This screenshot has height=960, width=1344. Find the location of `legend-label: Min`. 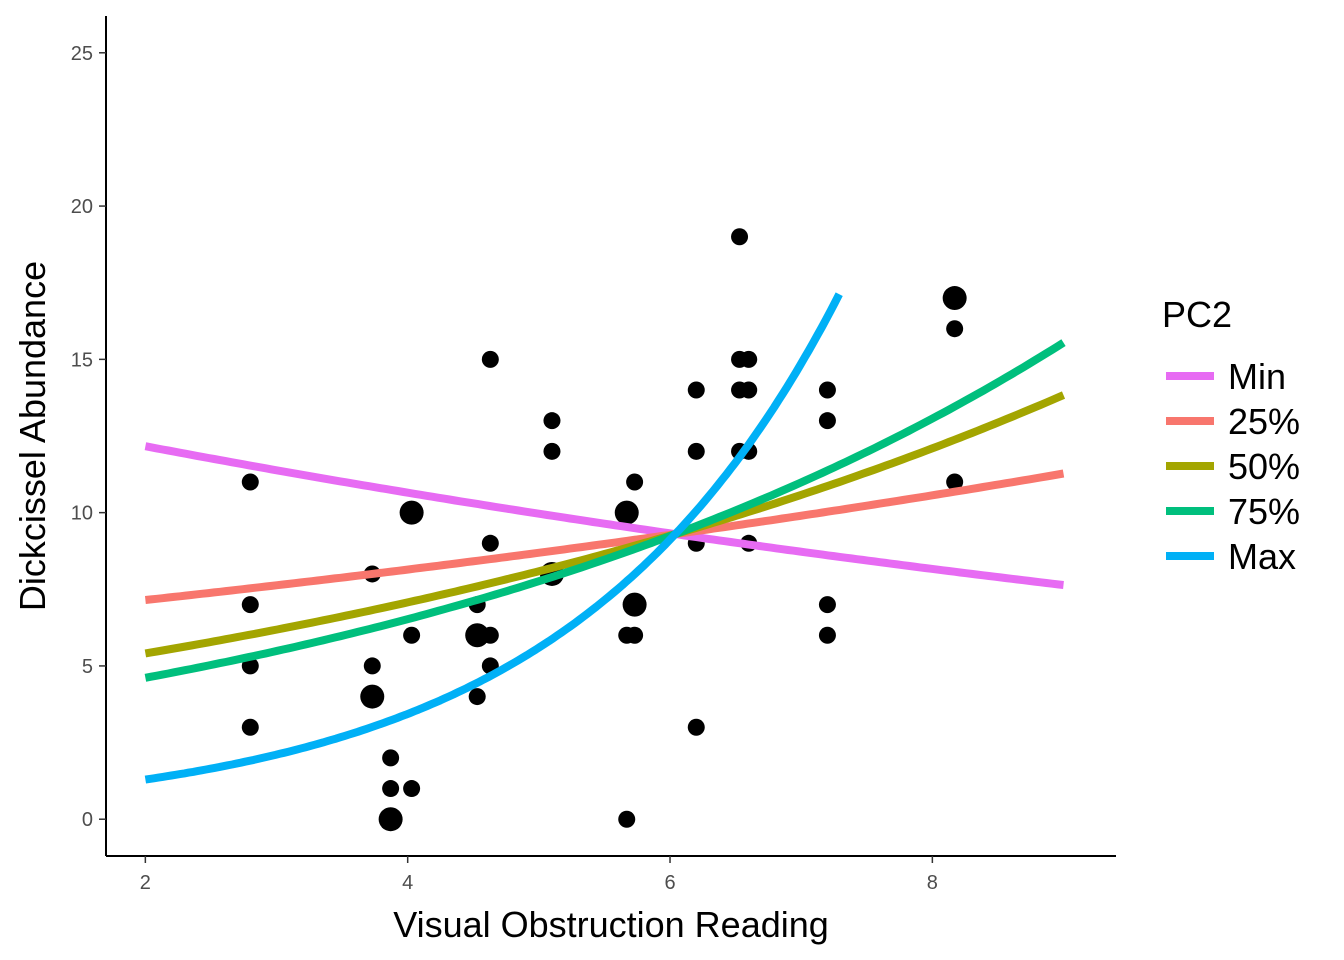

legend-label: Min is located at coordinates (1257, 376).